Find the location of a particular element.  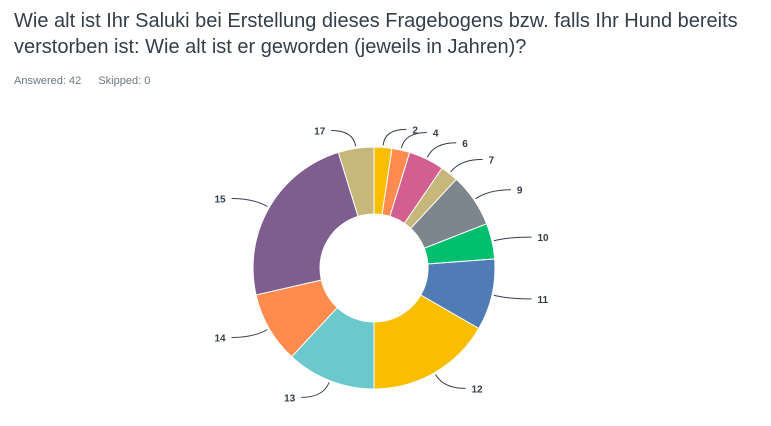

slice-label-6: 6 is located at coordinates (465, 144).